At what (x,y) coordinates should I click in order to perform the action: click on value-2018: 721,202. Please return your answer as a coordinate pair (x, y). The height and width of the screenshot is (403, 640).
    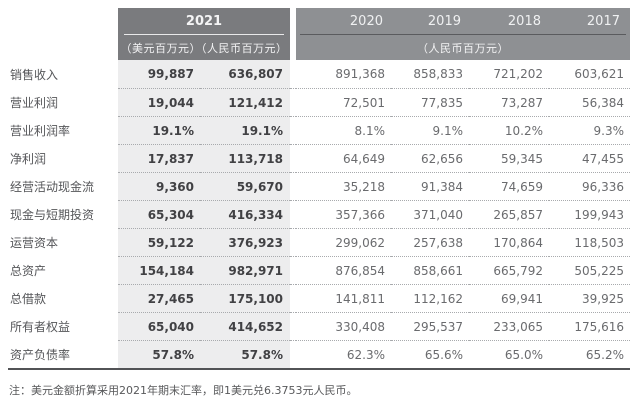
    Looking at the image, I should click on (518, 74).